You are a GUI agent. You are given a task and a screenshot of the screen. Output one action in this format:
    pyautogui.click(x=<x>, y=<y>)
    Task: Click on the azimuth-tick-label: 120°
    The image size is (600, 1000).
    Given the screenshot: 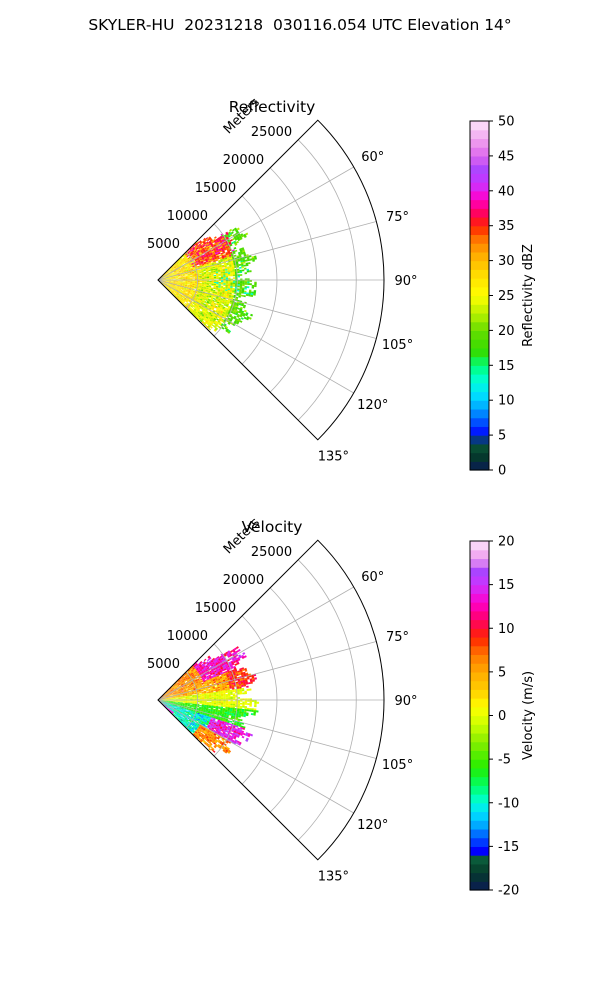 What is the action you would take?
    pyautogui.click(x=372, y=405)
    